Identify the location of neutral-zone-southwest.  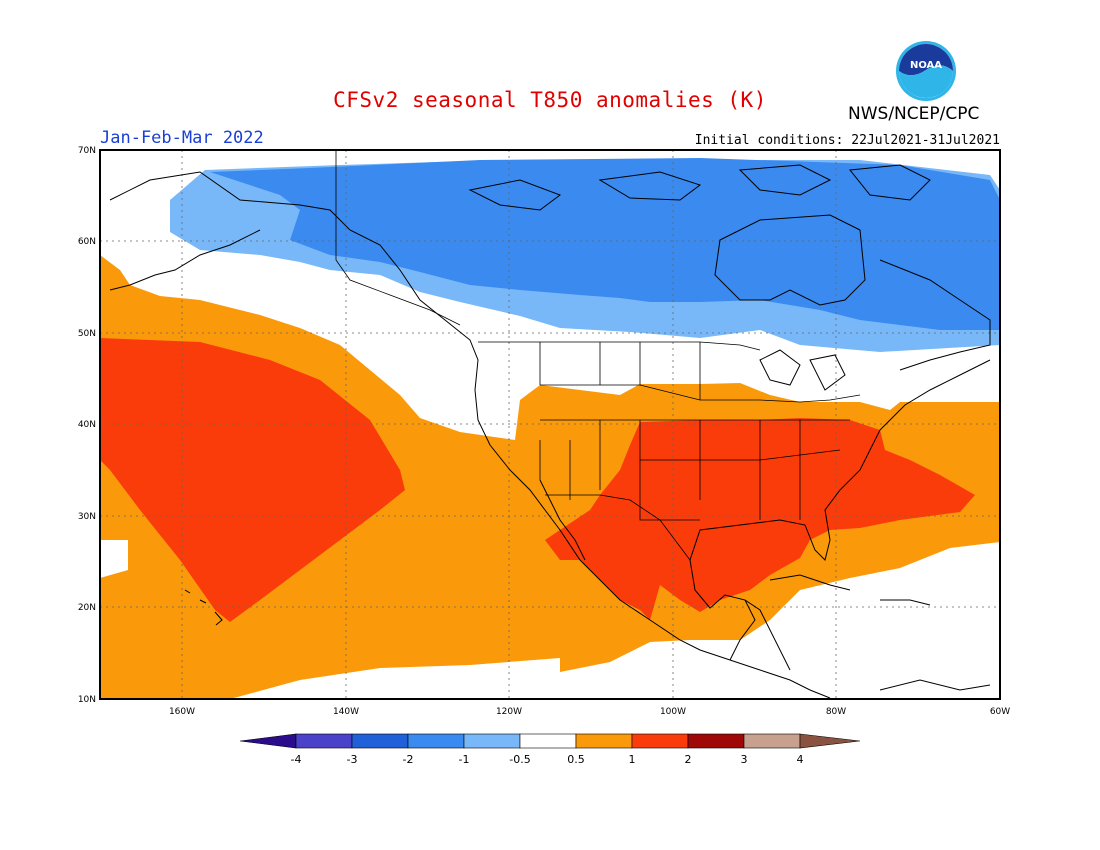
(395, 678).